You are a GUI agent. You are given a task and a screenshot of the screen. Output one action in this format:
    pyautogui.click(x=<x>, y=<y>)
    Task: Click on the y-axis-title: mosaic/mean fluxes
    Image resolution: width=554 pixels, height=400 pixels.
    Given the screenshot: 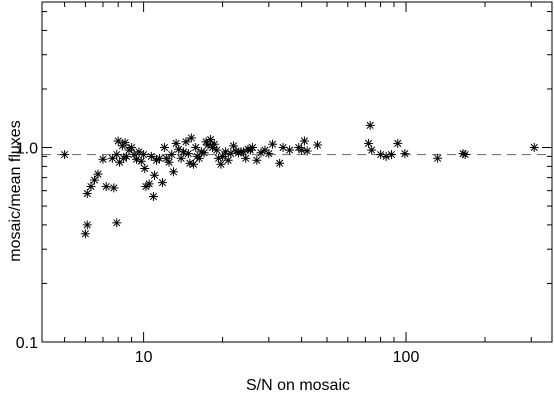 What is the action you would take?
    pyautogui.click(x=15, y=190)
    